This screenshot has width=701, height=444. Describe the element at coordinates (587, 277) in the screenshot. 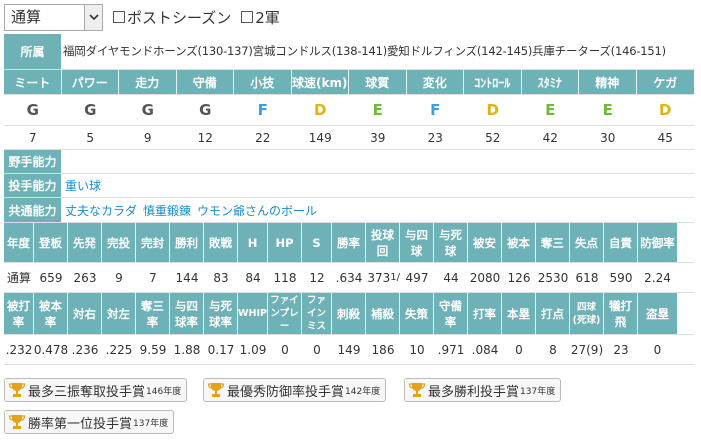

I see `pitching-value: 618` at that location.